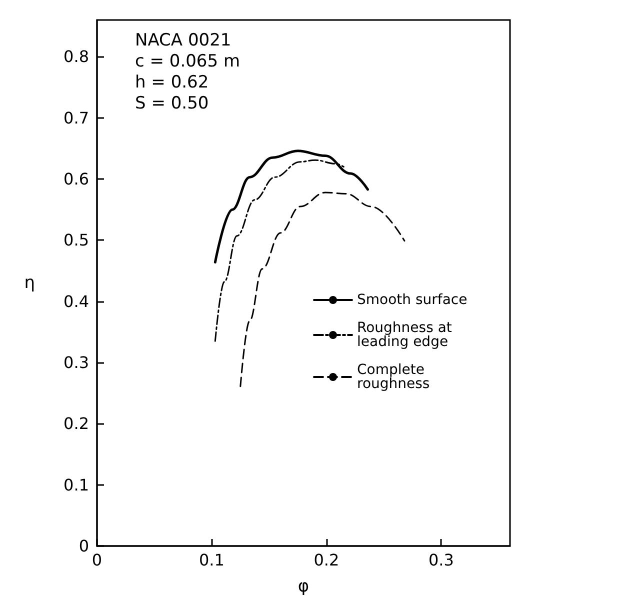 The image size is (642, 604). Describe the element at coordinates (76, 56) in the screenshot. I see `y-tick-label: 0.8` at that location.